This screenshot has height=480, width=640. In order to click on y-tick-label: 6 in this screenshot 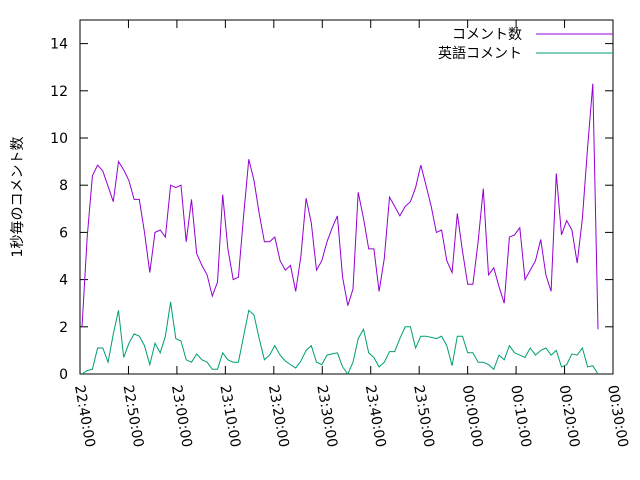, I will do `click(63, 233)`.